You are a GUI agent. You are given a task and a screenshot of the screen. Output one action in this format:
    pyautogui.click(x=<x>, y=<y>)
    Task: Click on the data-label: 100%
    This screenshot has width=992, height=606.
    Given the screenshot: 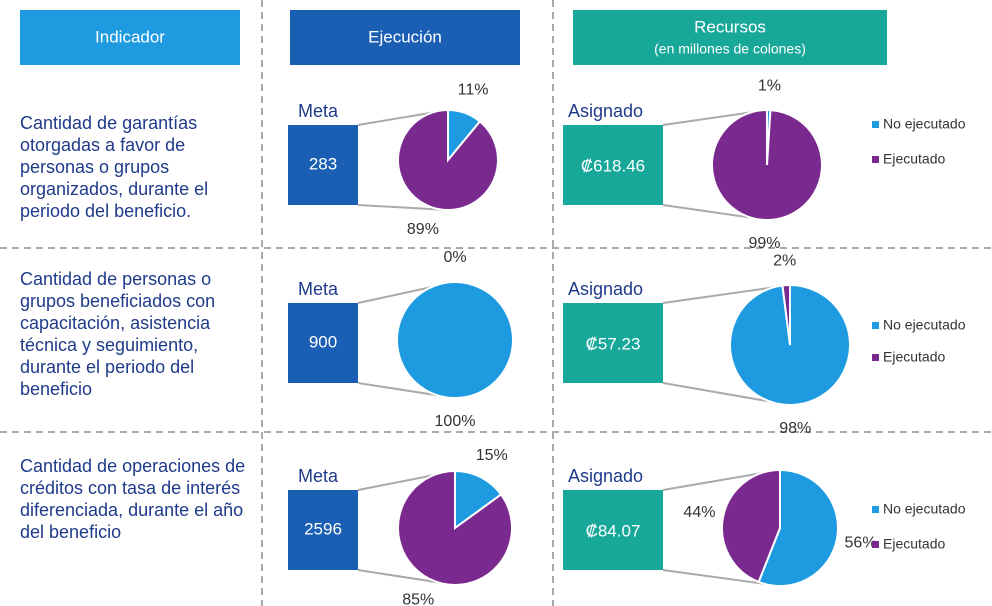 What is the action you would take?
    pyautogui.click(x=455, y=421)
    